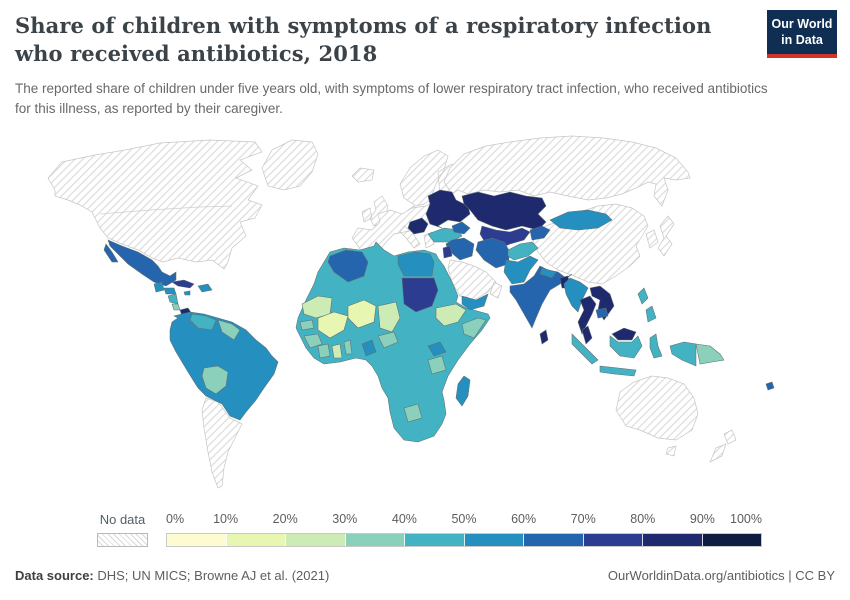 This screenshot has width=850, height=600. What do you see at coordinates (463, 391) in the screenshot?
I see `region-madagascar` at bounding box center [463, 391].